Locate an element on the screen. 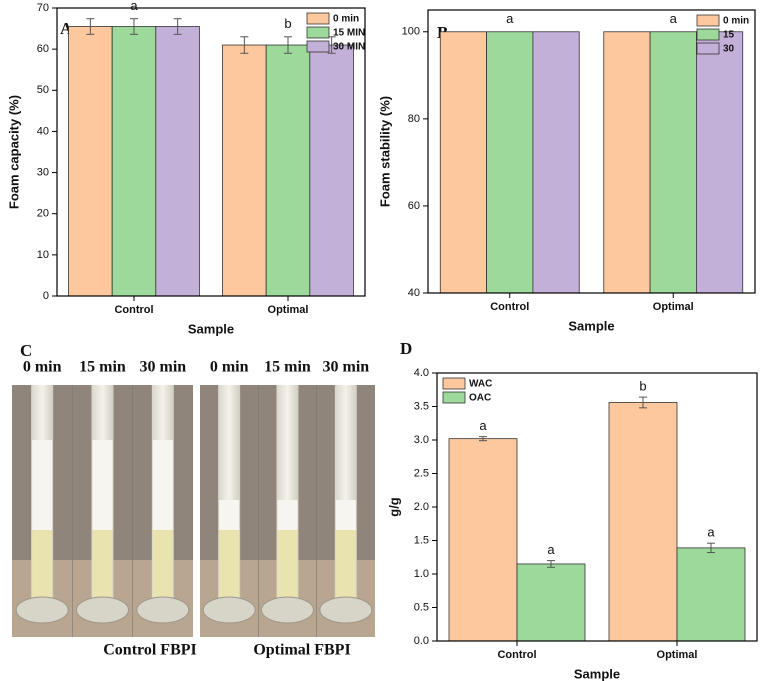 Image resolution: width=764 pixels, height=681 pixels. y-tick-label: 20 is located at coordinates (43, 214).